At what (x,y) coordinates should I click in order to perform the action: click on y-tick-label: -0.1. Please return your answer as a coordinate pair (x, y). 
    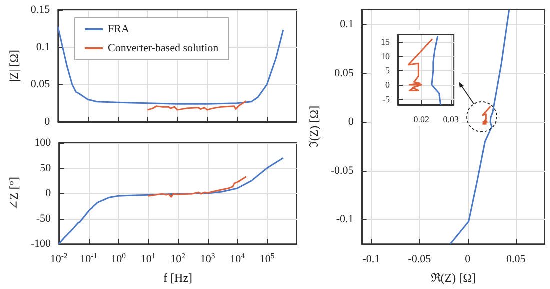
    Looking at the image, I should click on (345, 220).